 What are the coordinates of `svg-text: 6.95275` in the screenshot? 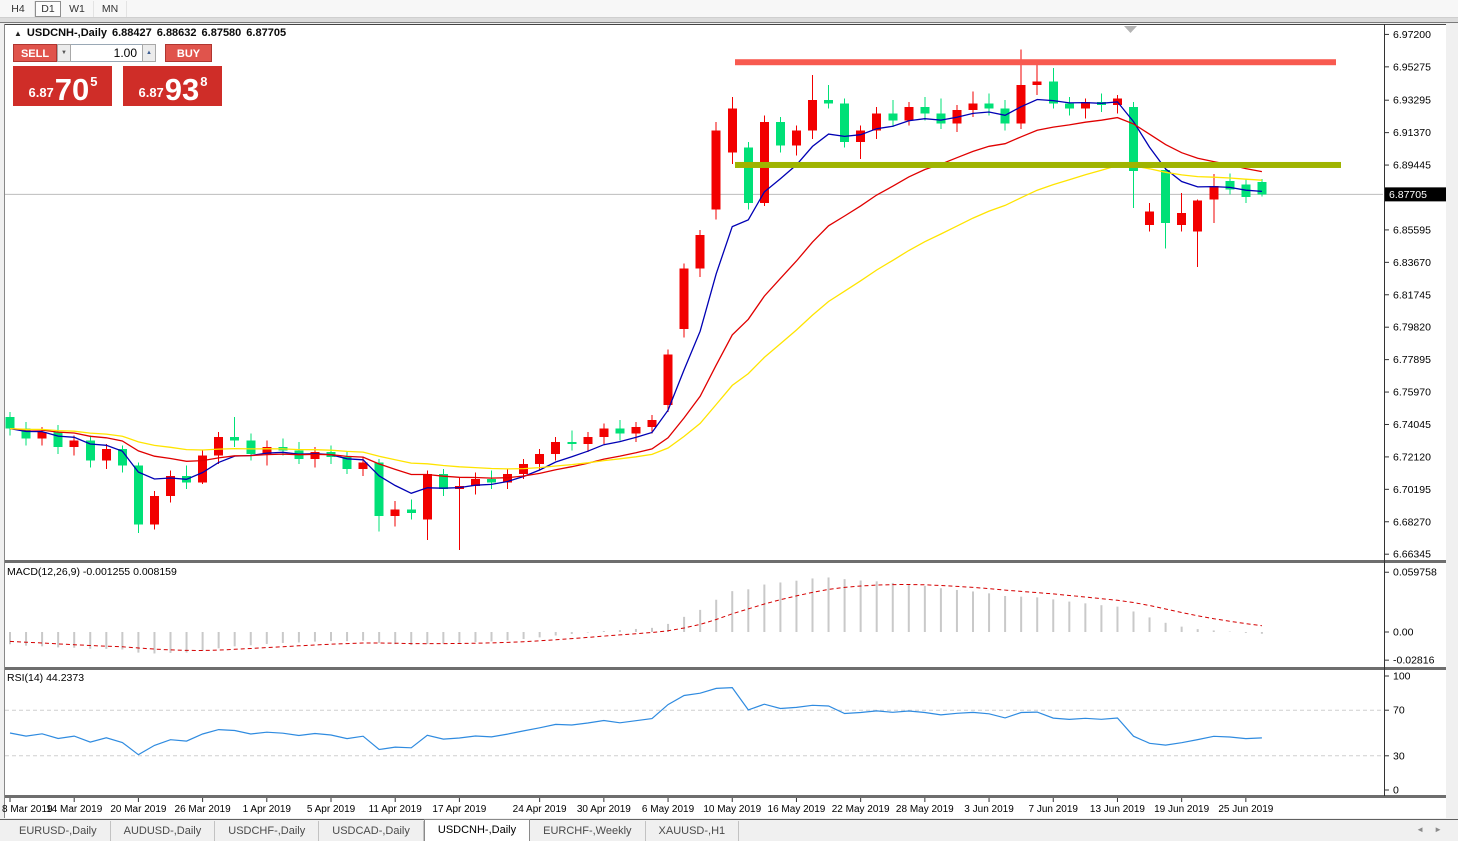 It's located at (1412, 67).